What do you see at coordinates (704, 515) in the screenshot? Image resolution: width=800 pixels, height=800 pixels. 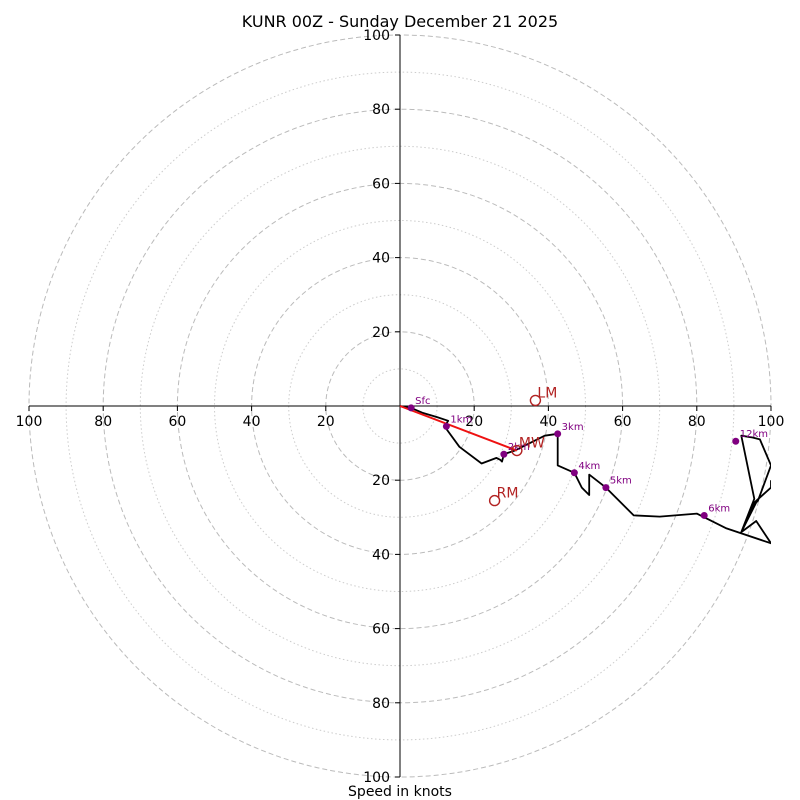 I see `height-marker-6km` at bounding box center [704, 515].